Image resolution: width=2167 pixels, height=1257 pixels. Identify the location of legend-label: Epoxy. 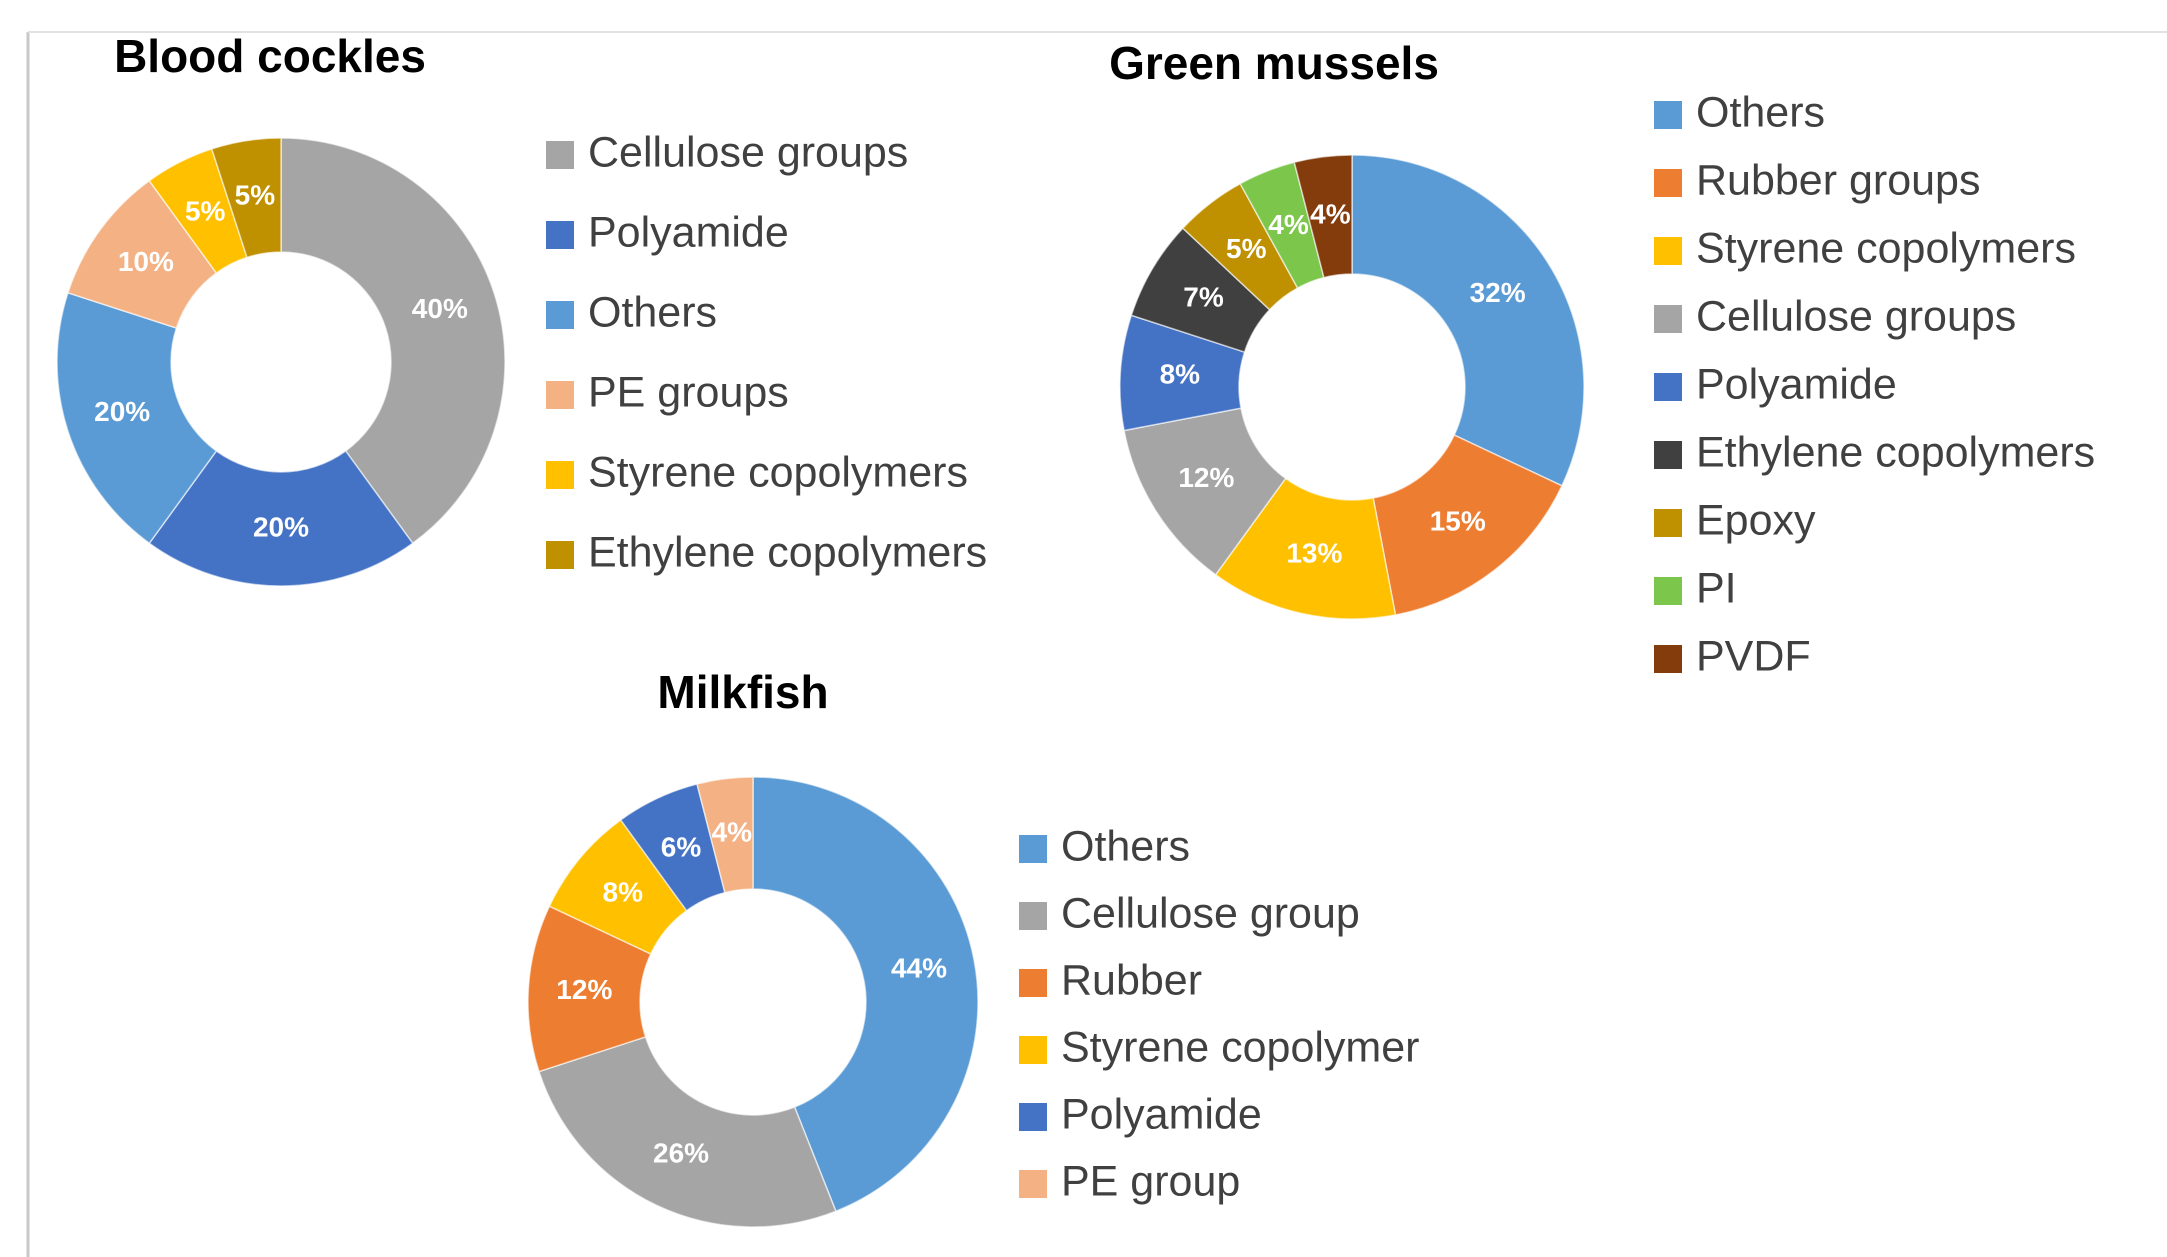
(1756, 520).